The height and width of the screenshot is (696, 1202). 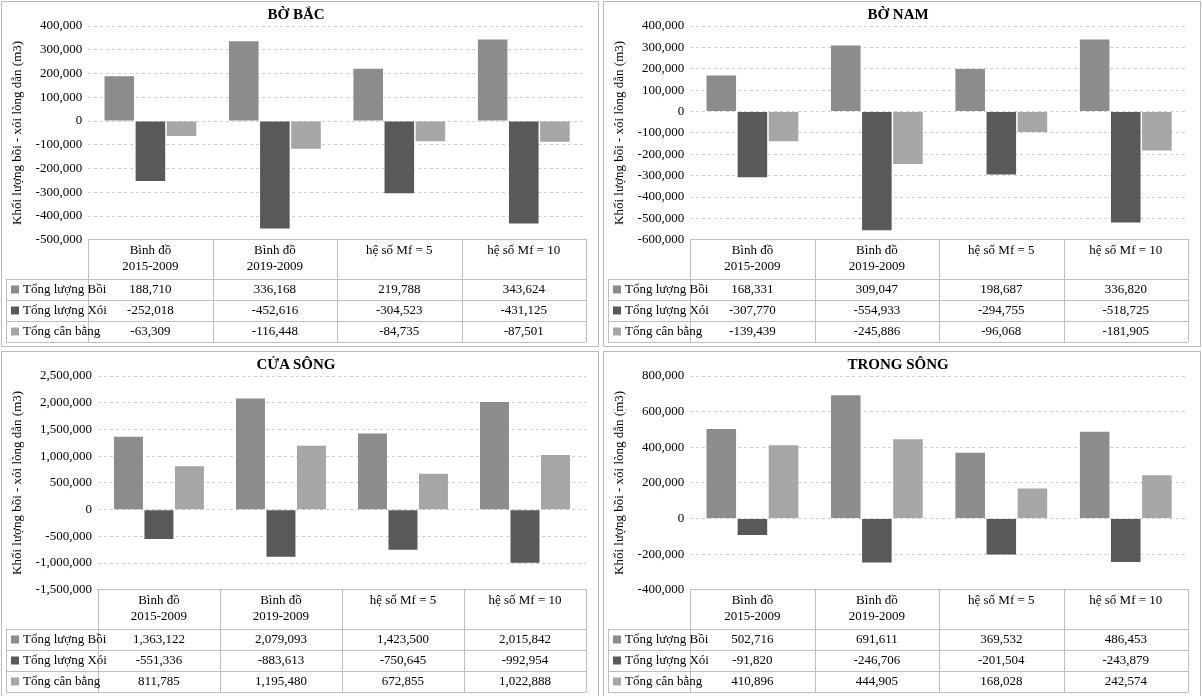 What do you see at coordinates (877, 309) in the screenshot?
I see `data-label: -554,933` at bounding box center [877, 309].